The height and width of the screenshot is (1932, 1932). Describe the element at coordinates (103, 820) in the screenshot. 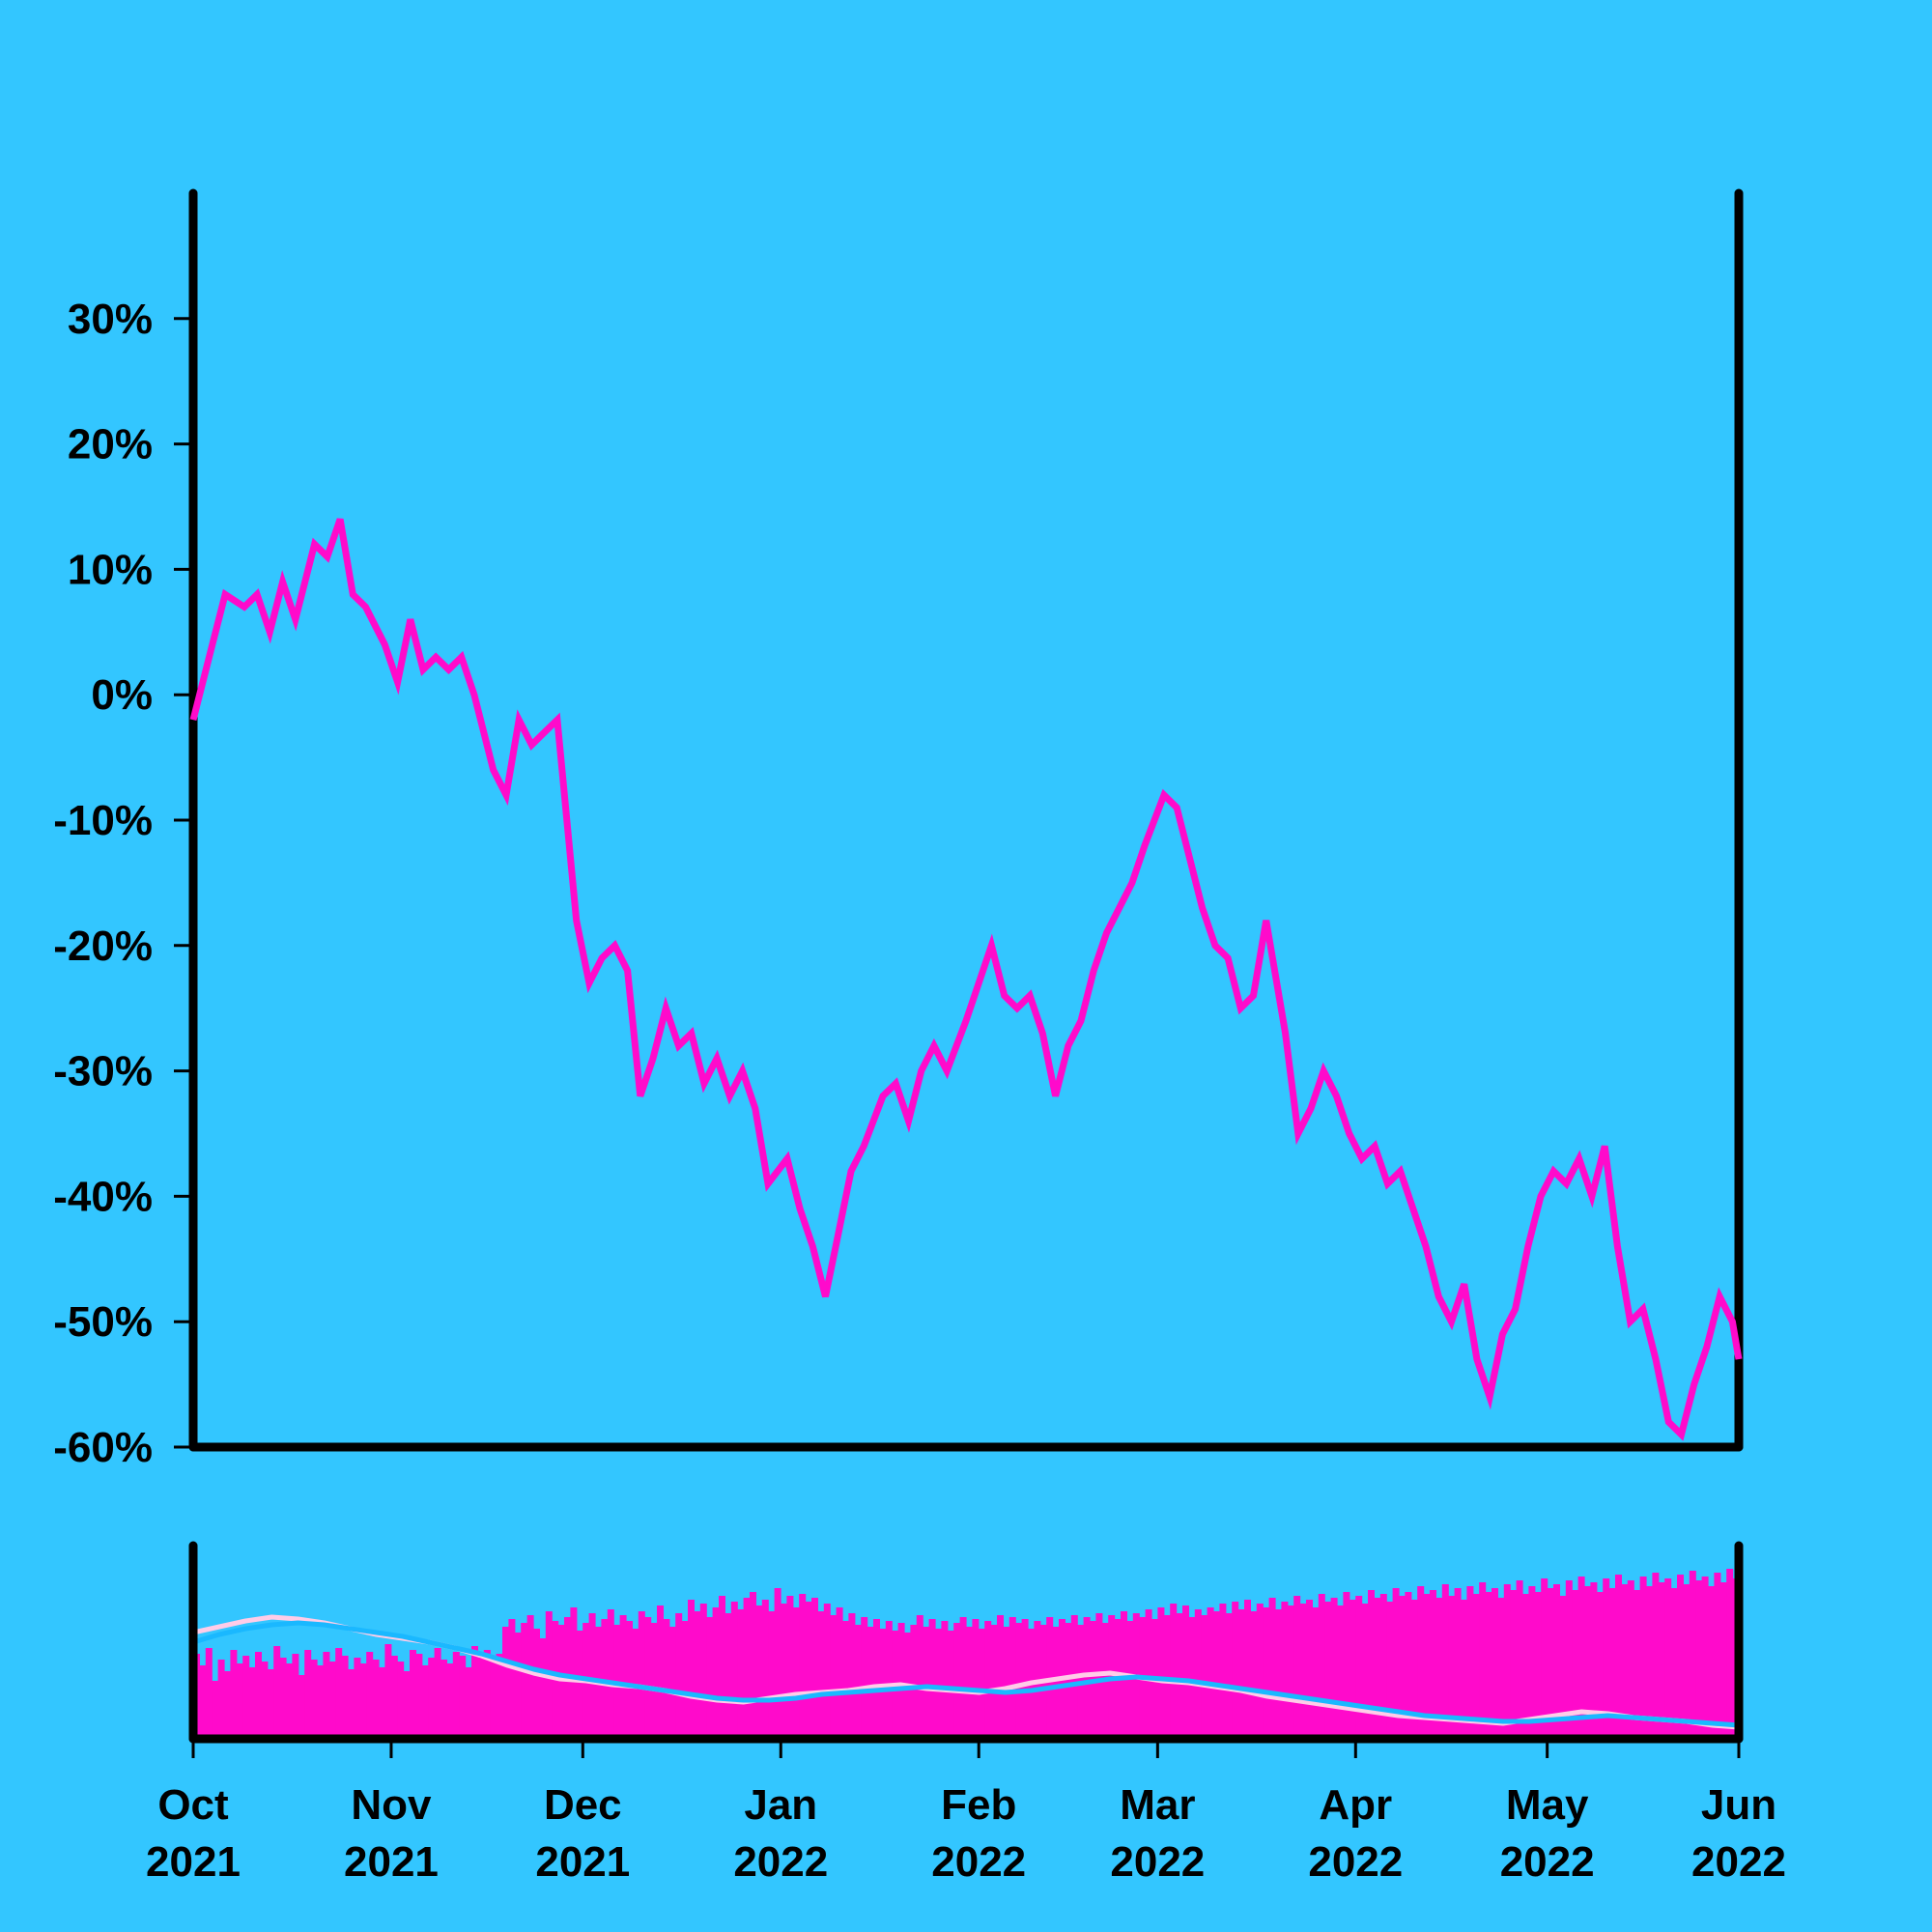

I see `y-tick-label: -10%` at that location.